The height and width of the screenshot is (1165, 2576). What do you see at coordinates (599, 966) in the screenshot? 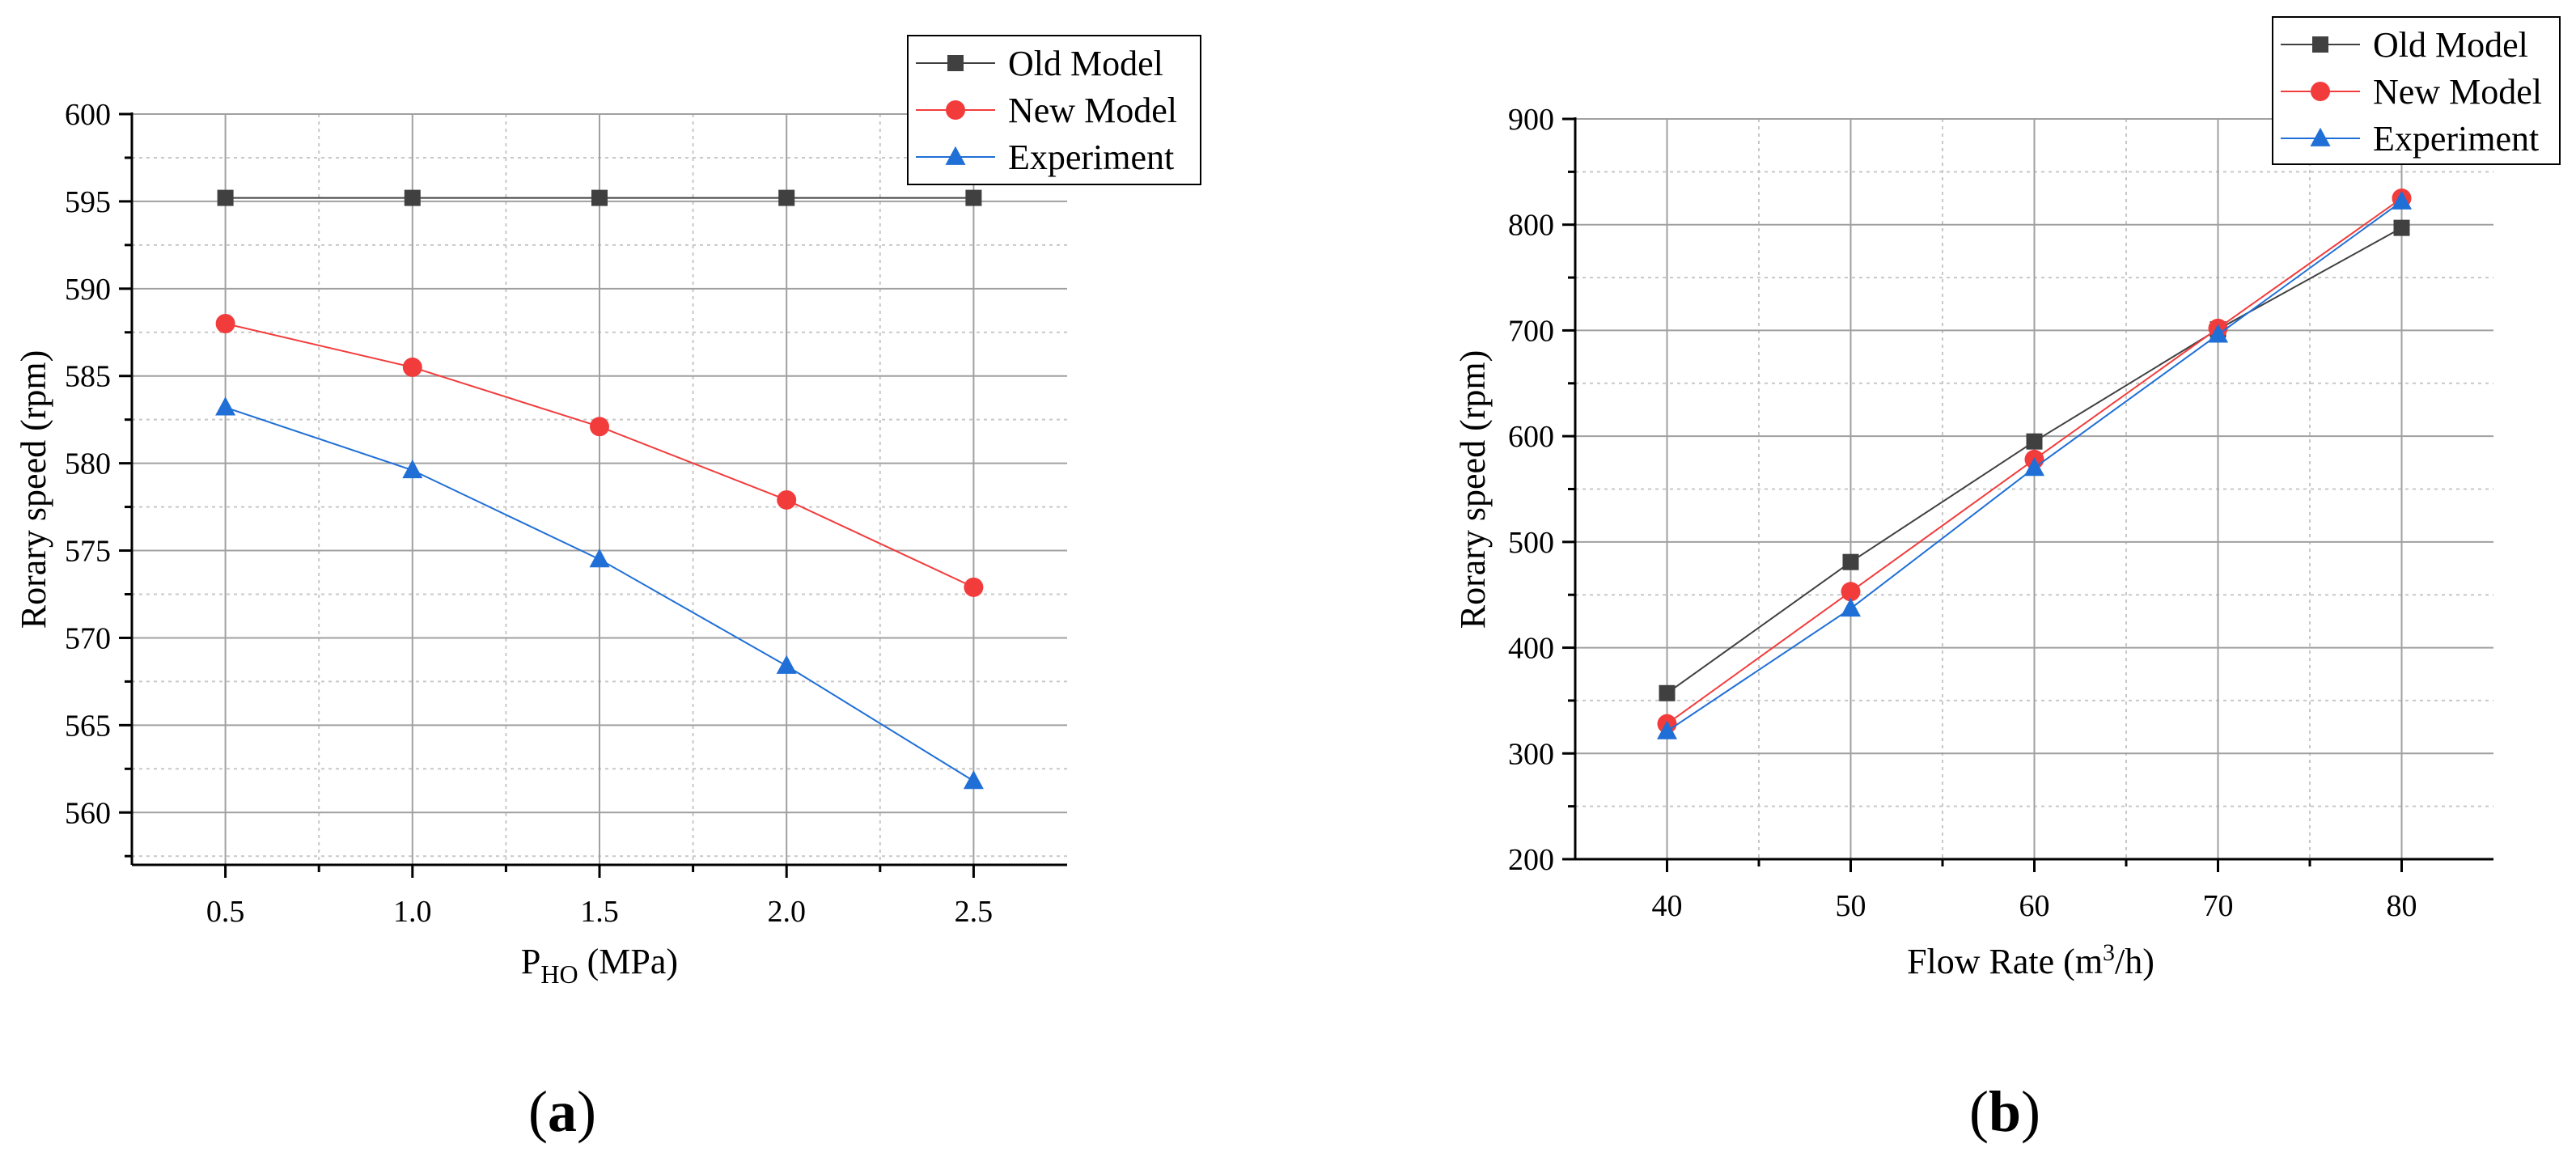
I see `panel-a-x-axis-label: PHO (MPa)` at bounding box center [599, 966].